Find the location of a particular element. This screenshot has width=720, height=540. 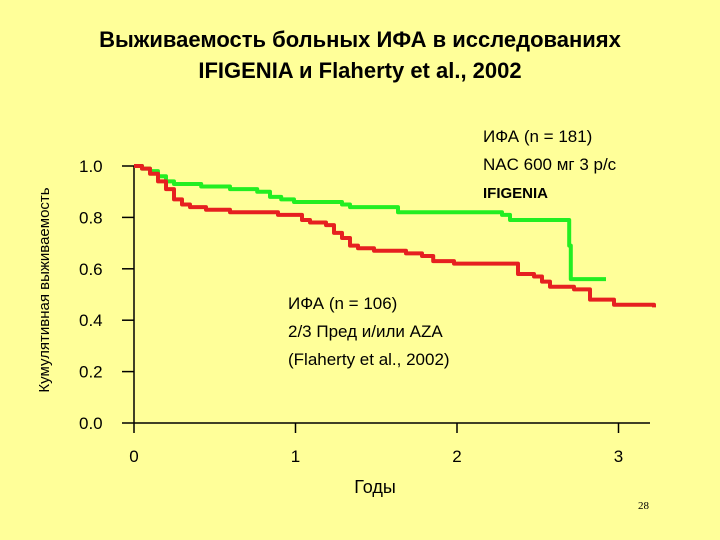

y-tick-label: 0.6 is located at coordinates (91, 269).